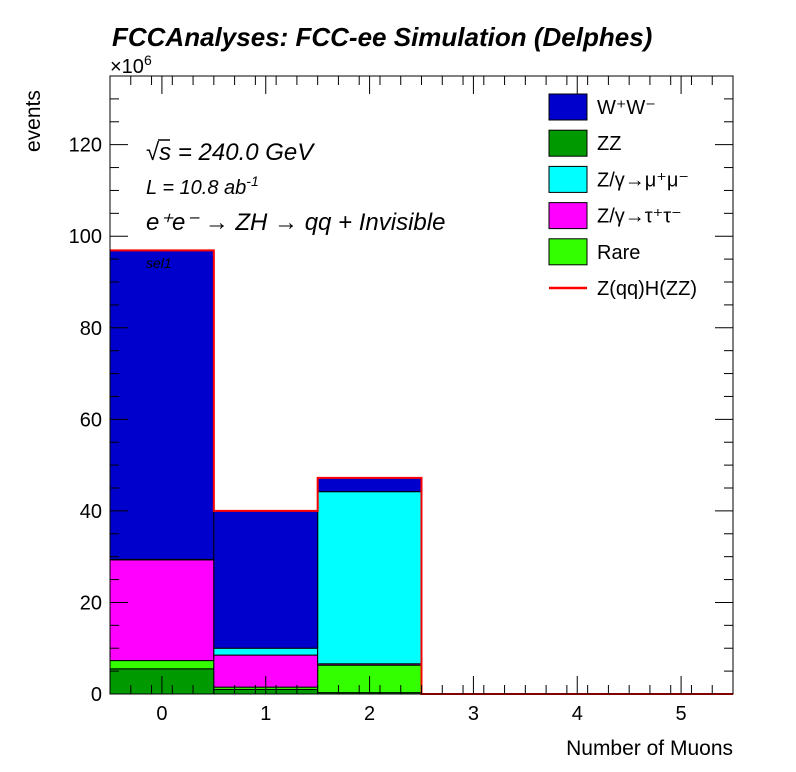 This screenshot has width=796, height=772. Describe the element at coordinates (681, 714) in the screenshot. I see `x-tick-label: 5` at that location.